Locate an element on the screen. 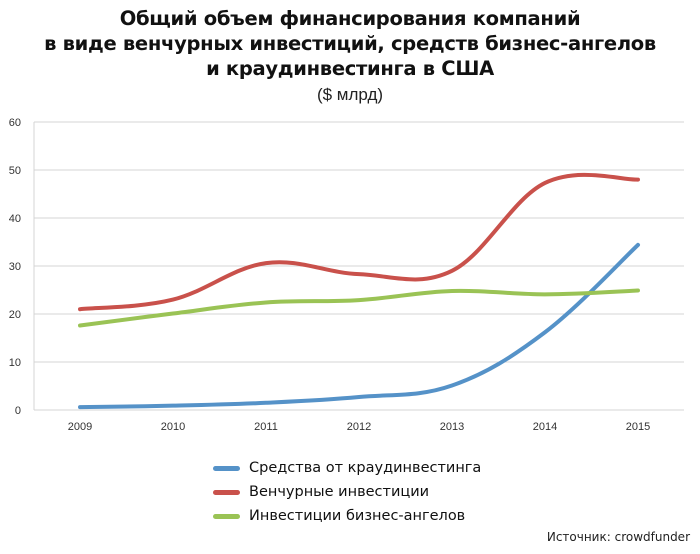 This screenshot has width=700, height=554. y-tick-label: 40 is located at coordinates (15, 219).